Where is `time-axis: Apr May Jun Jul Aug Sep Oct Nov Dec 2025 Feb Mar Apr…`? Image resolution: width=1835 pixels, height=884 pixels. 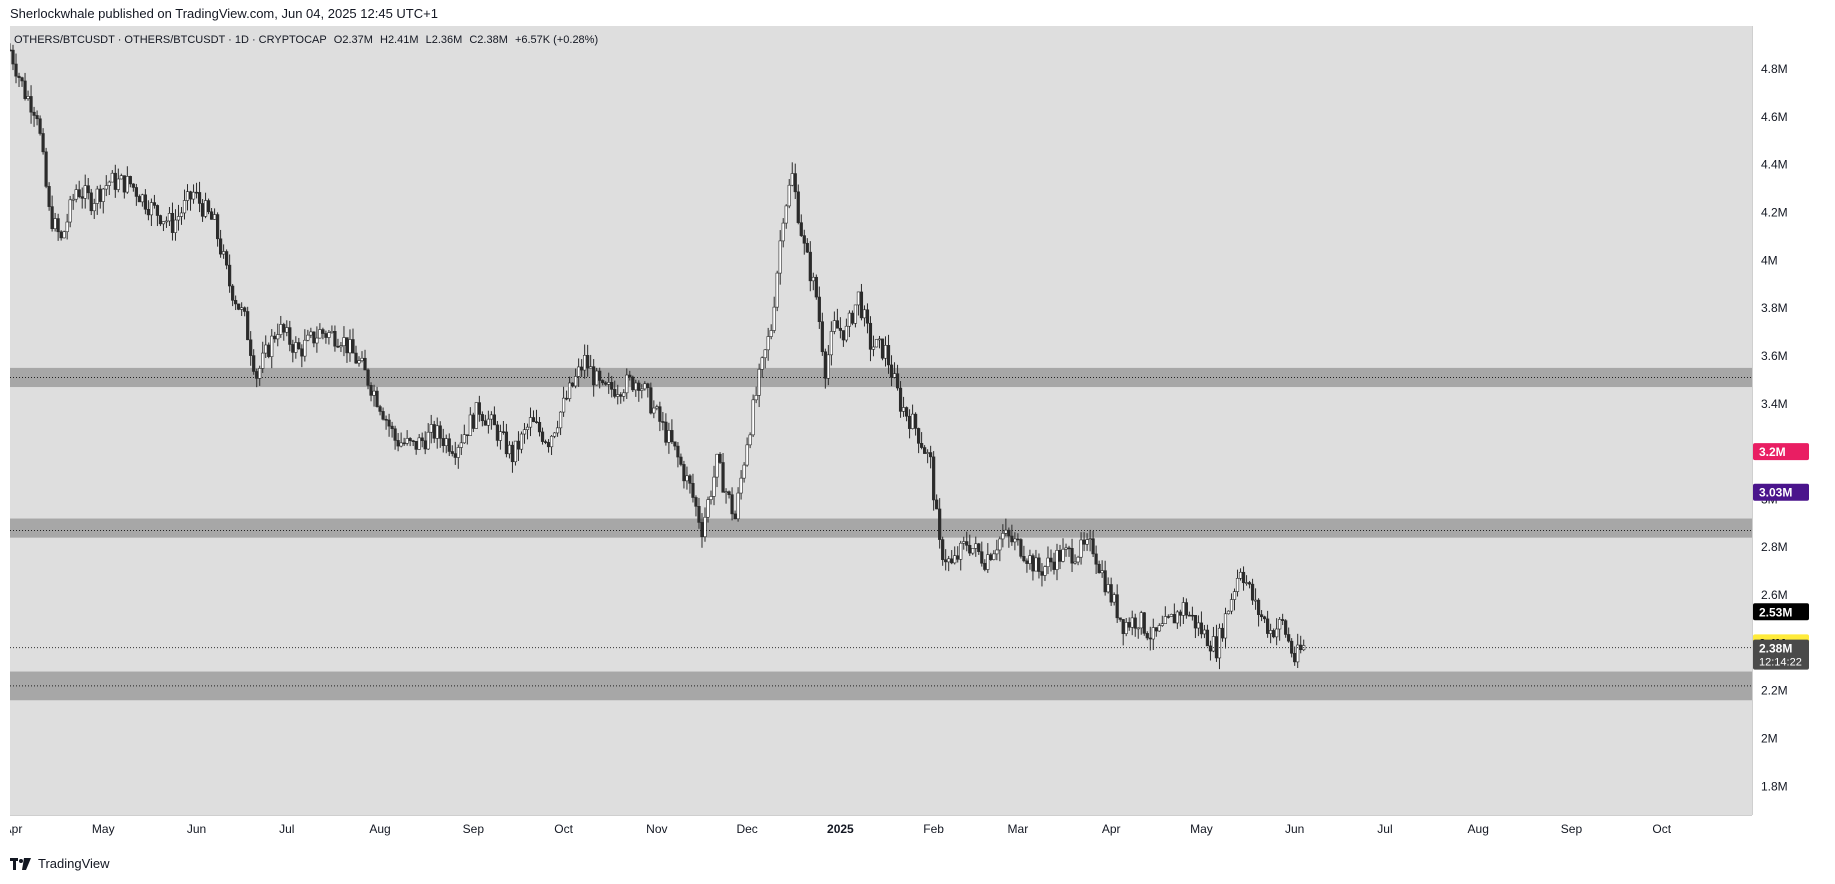
time-axis: Apr May Jun Jul Aug Sep Oct Nov Dec 2025 Feb Mar Apr… is located at coordinates (878, 829).